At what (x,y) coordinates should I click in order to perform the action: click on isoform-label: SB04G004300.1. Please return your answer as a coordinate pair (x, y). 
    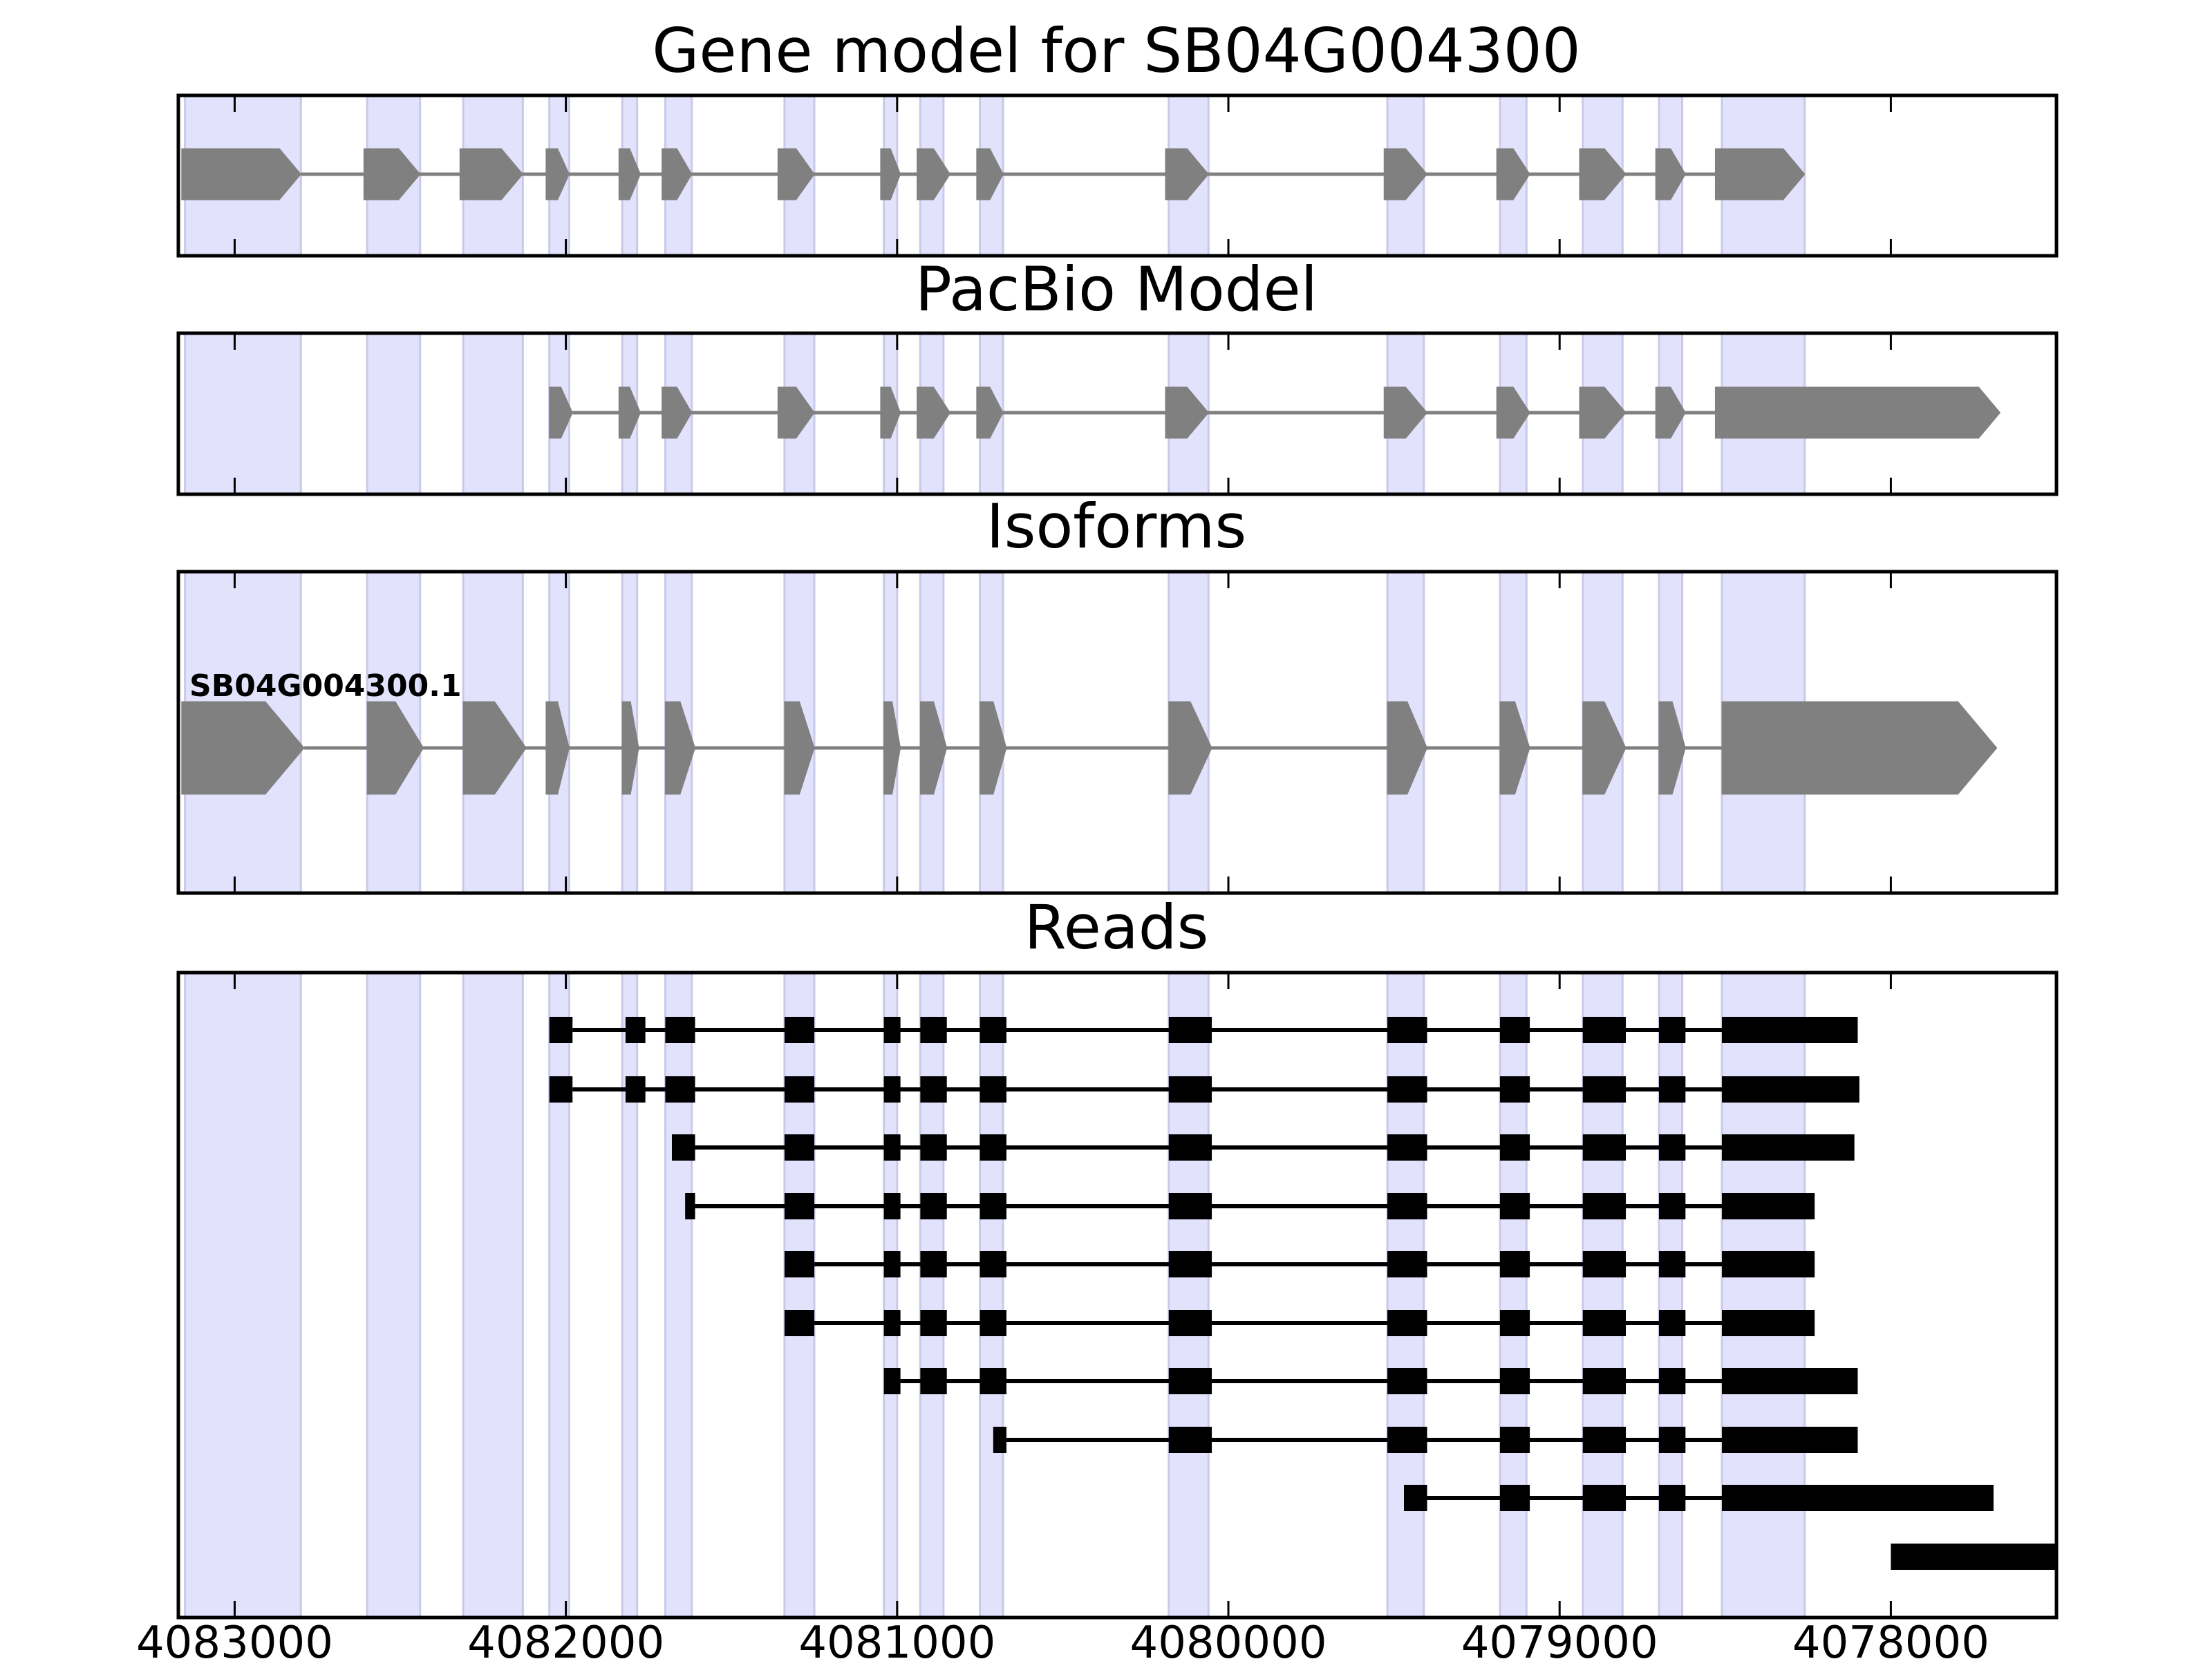
    Looking at the image, I should click on (325, 686).